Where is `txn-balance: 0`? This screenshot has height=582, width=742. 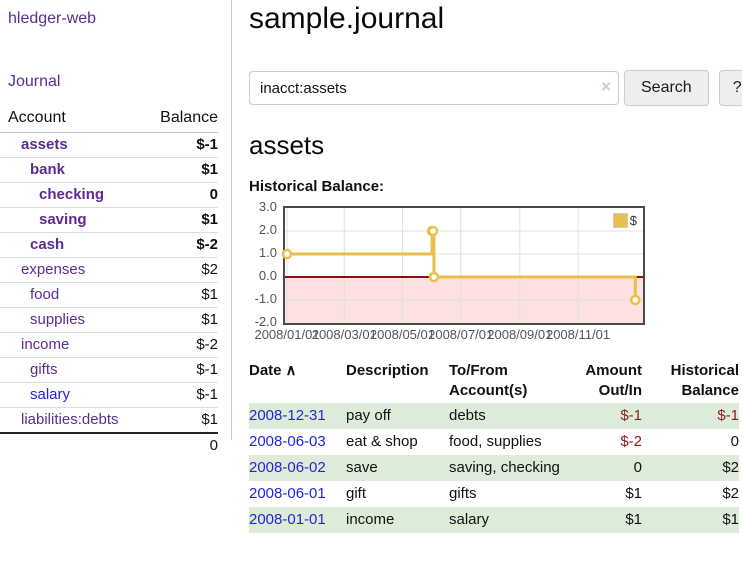 txn-balance: 0 is located at coordinates (734, 441).